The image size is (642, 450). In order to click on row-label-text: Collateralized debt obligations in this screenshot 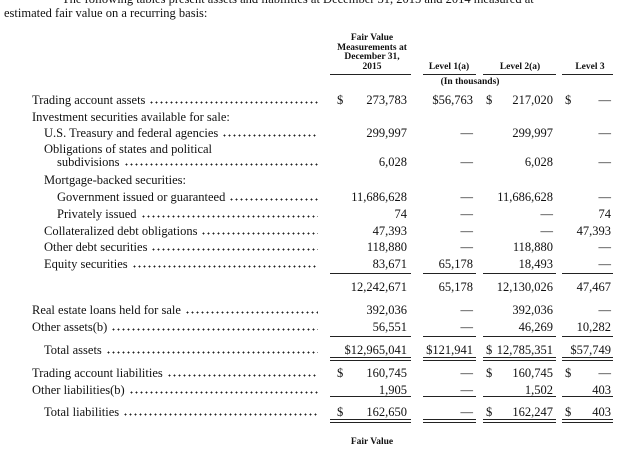, I will do `click(121, 231)`.